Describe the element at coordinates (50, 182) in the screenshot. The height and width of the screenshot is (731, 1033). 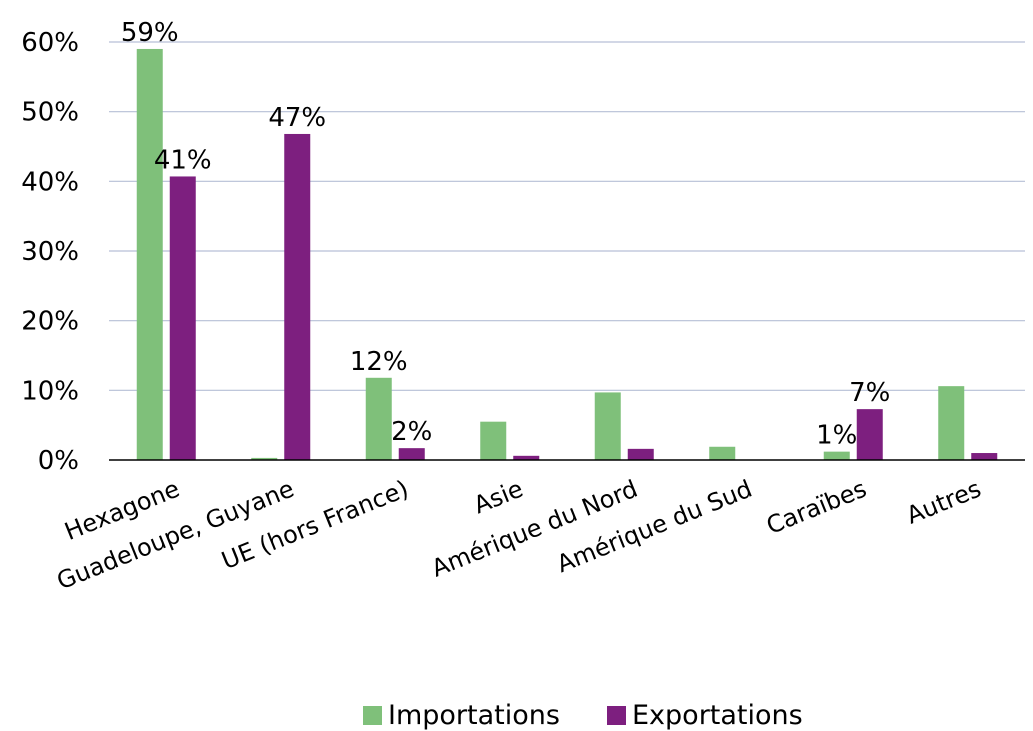
I see `y-tick-label: 40%` at that location.